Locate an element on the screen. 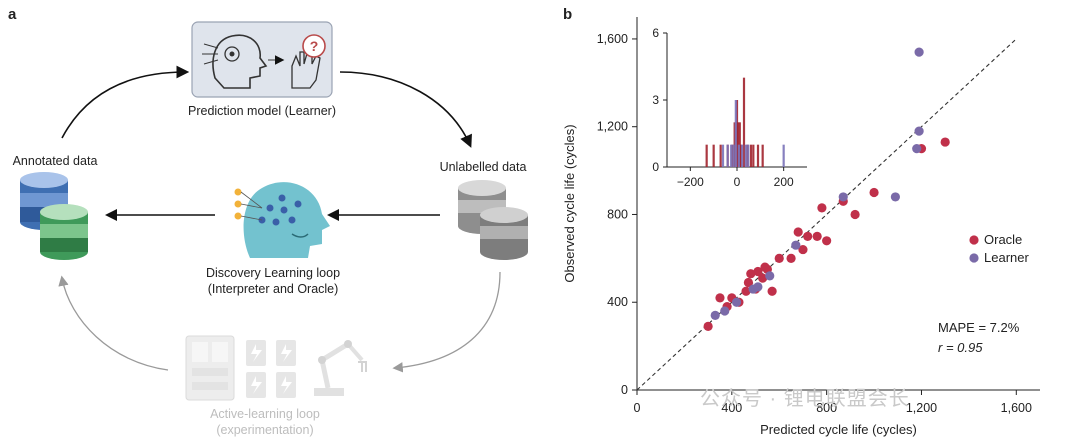 The height and width of the screenshot is (440, 1080). discovery-loop-sublabel: (Interpreter and Oracle) is located at coordinates (273, 289).